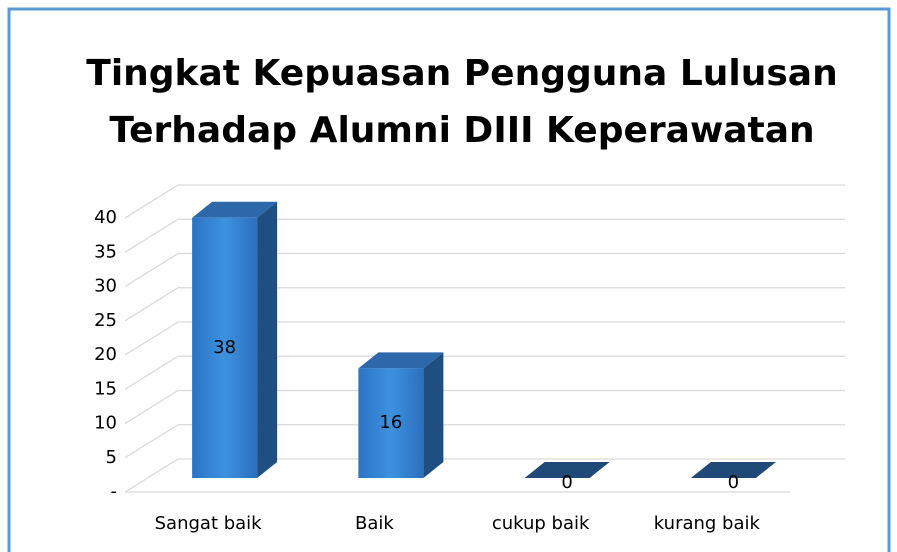 The height and width of the screenshot is (552, 897). Describe the element at coordinates (105, 423) in the screenshot. I see `y-tick-label: 10` at that location.